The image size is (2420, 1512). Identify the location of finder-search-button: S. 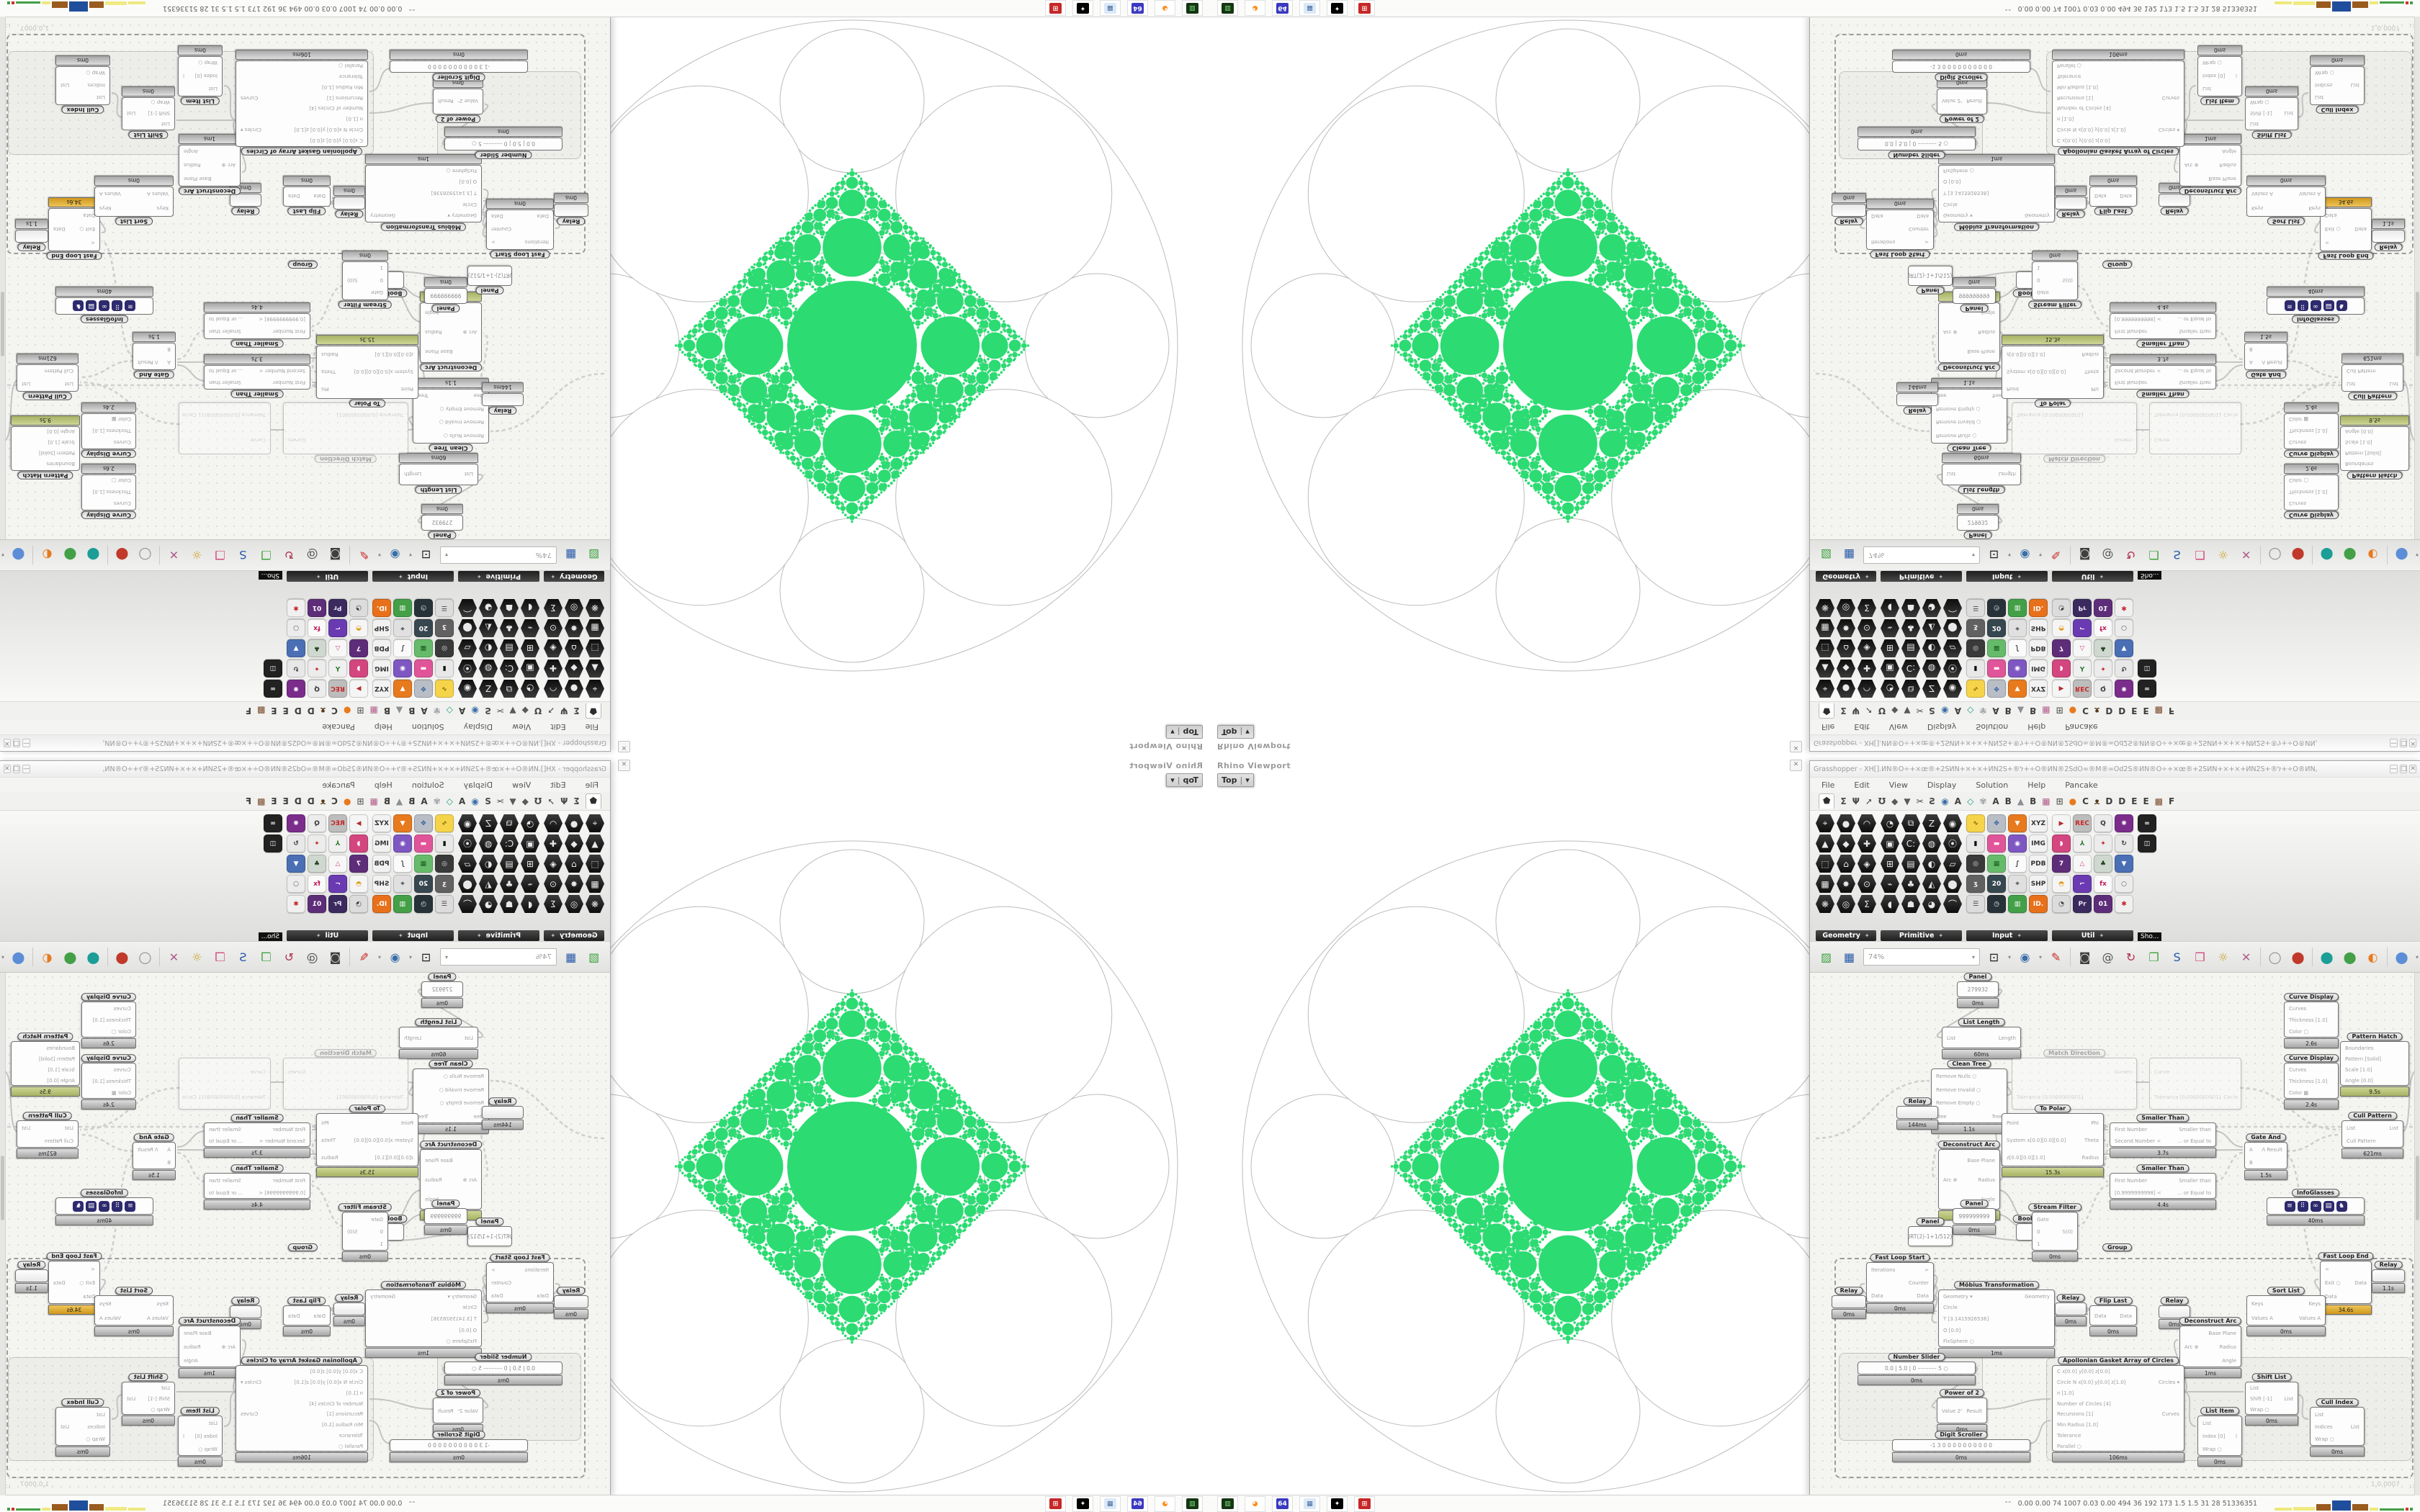
(2177, 555).